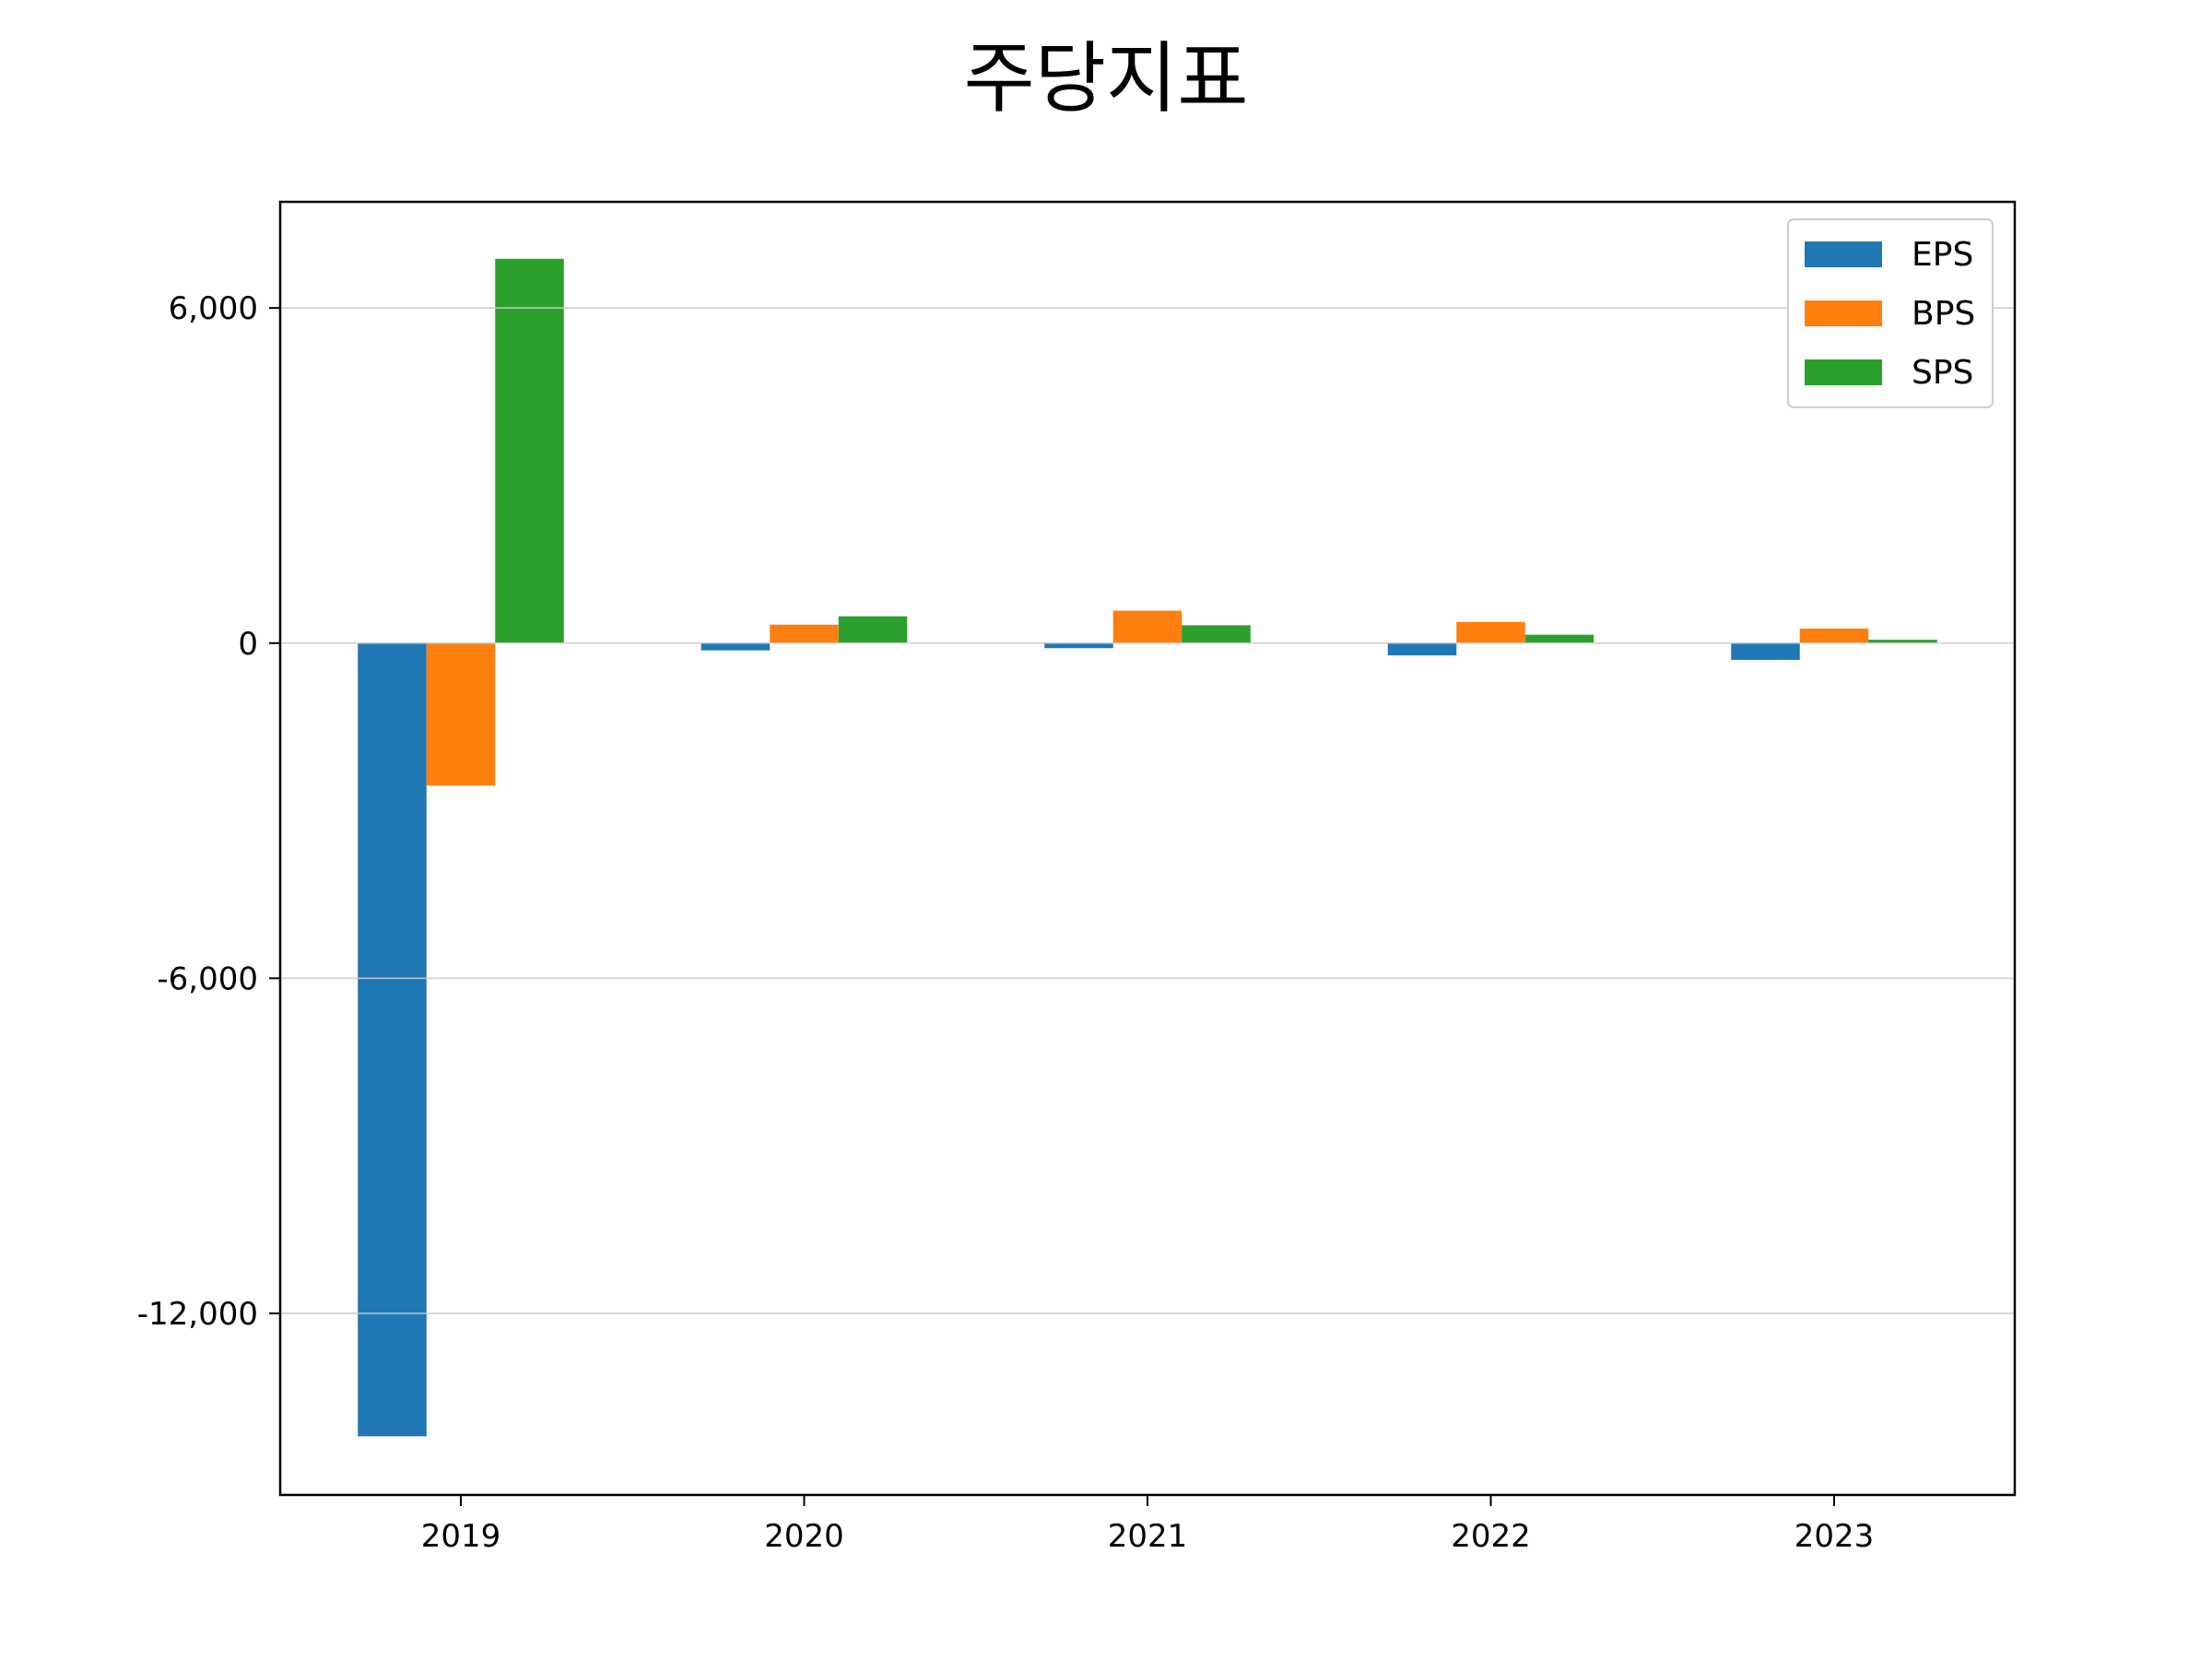 Image resolution: width=2212 pixels, height=1659 pixels. Describe the element at coordinates (1890, 313) in the screenshot. I see `legend: EPS BPS SPS` at that location.